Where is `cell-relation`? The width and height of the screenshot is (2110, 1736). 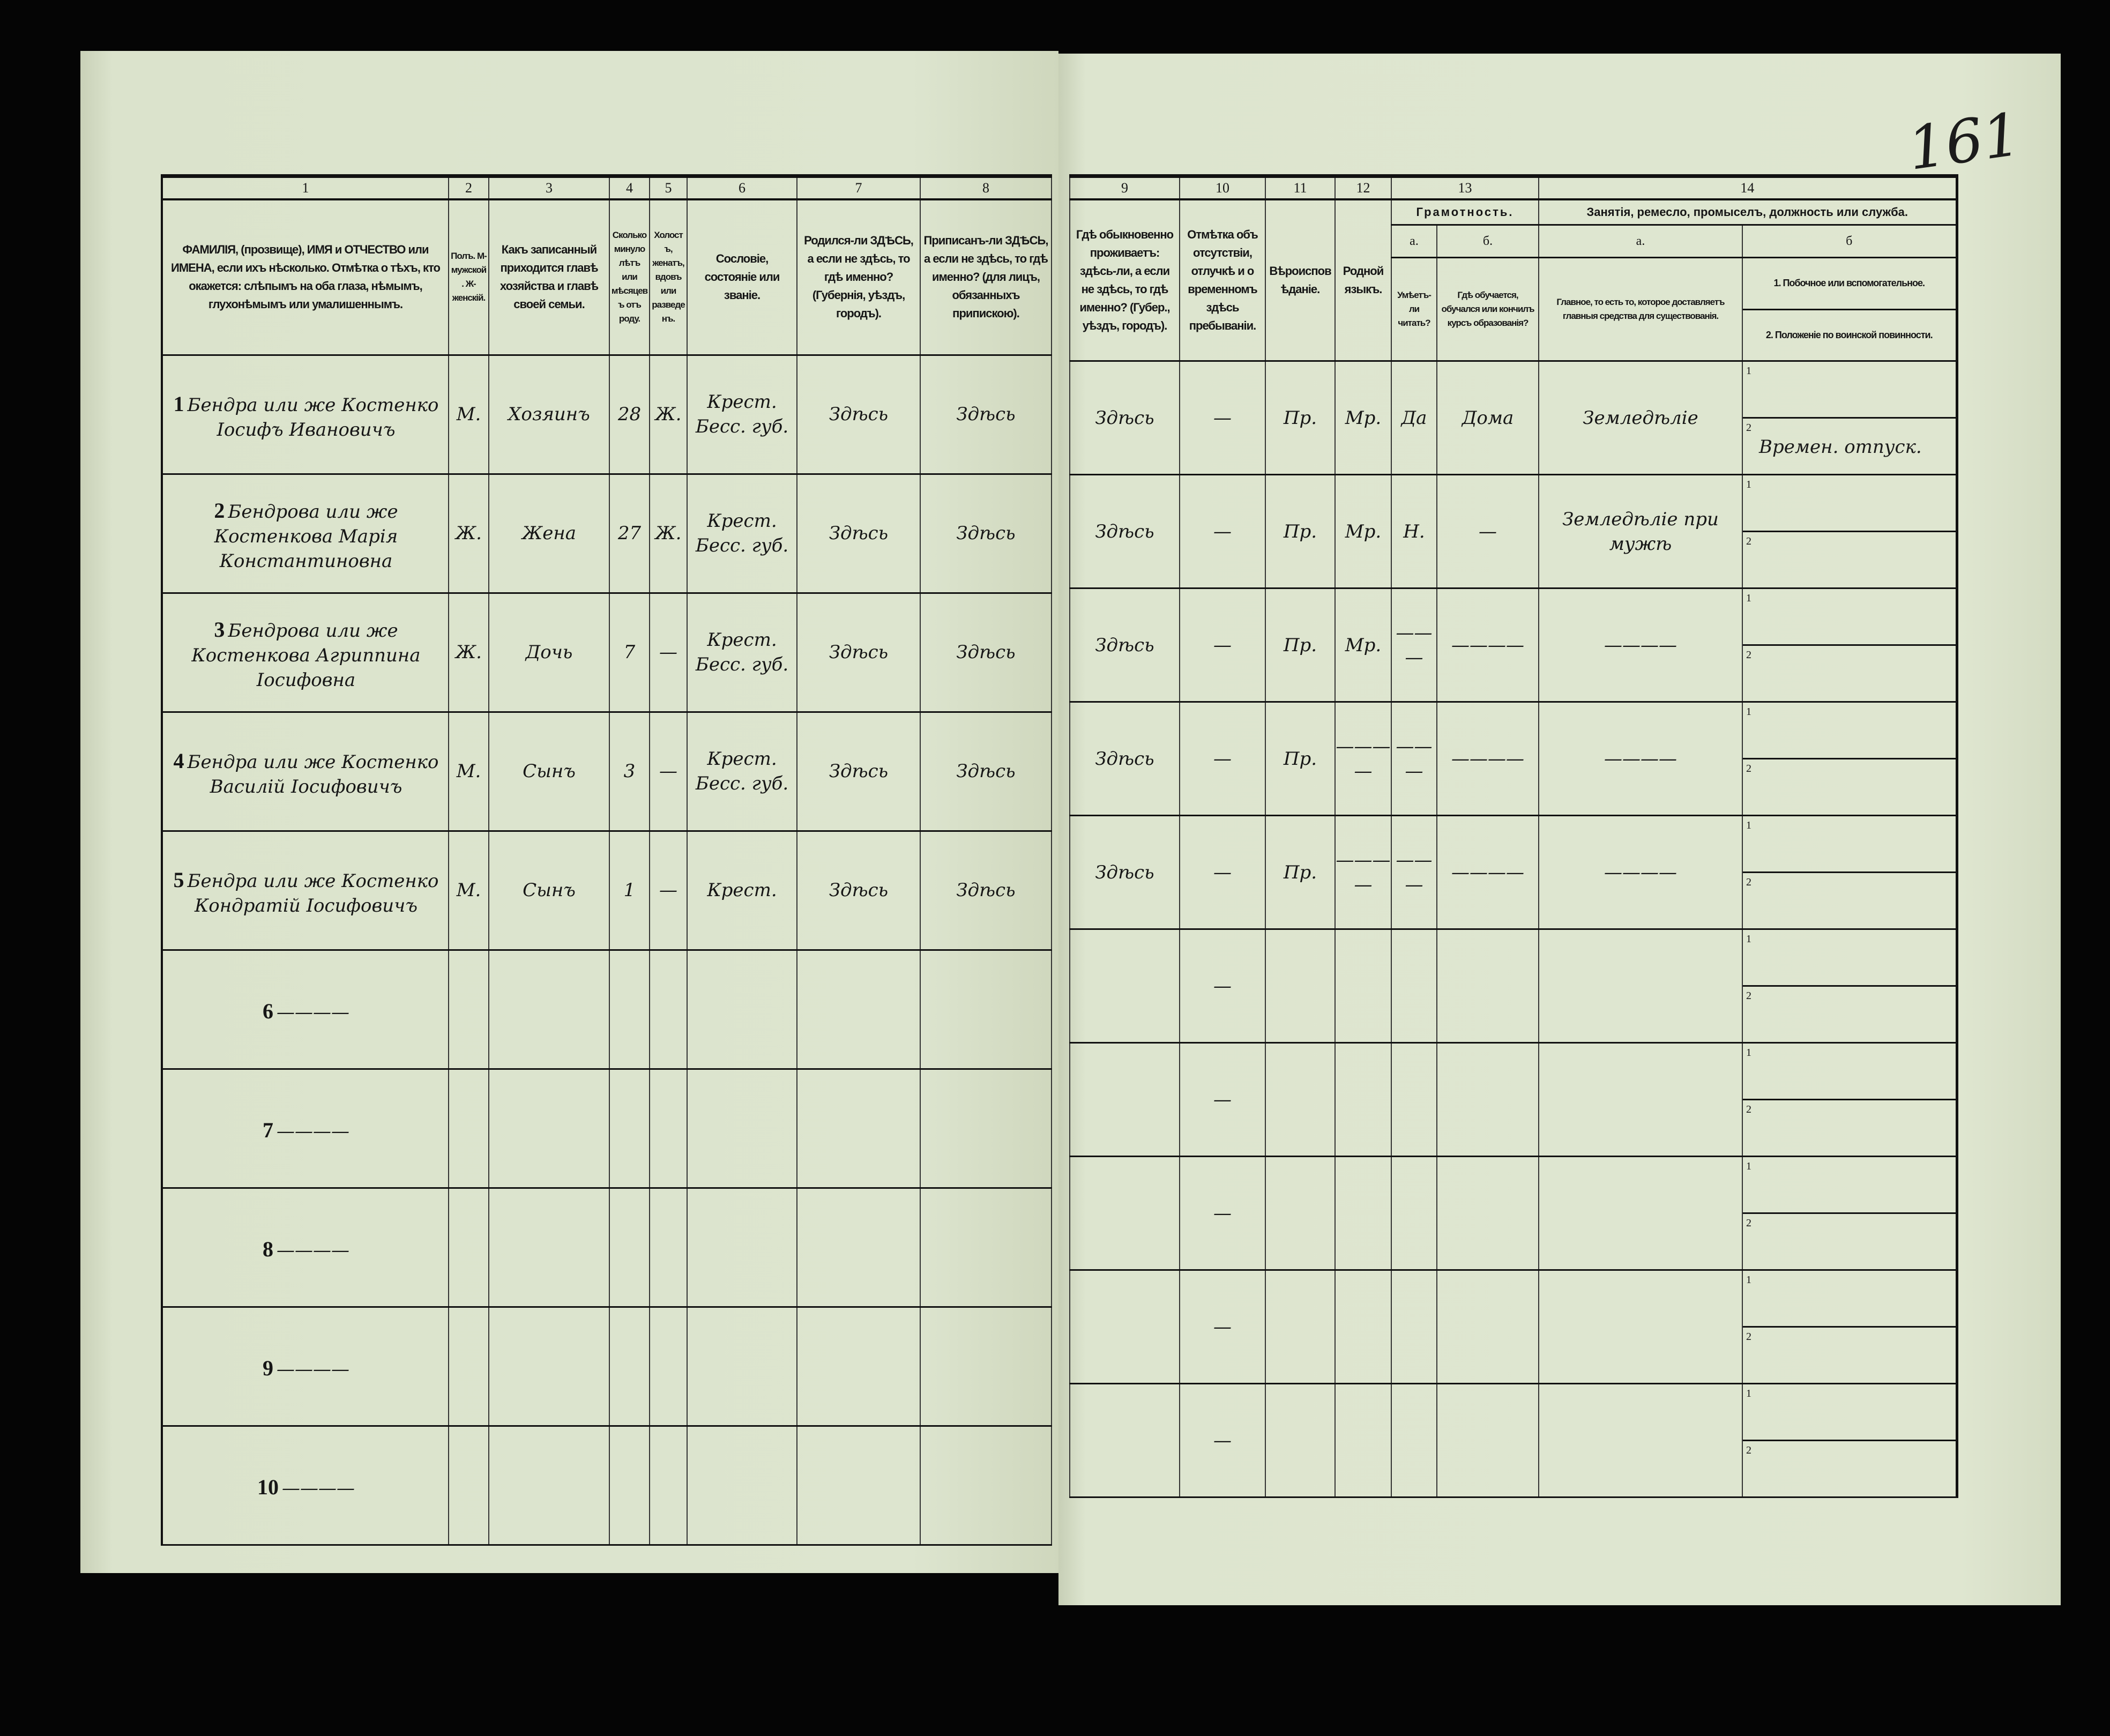
cell-relation is located at coordinates (549, 1009).